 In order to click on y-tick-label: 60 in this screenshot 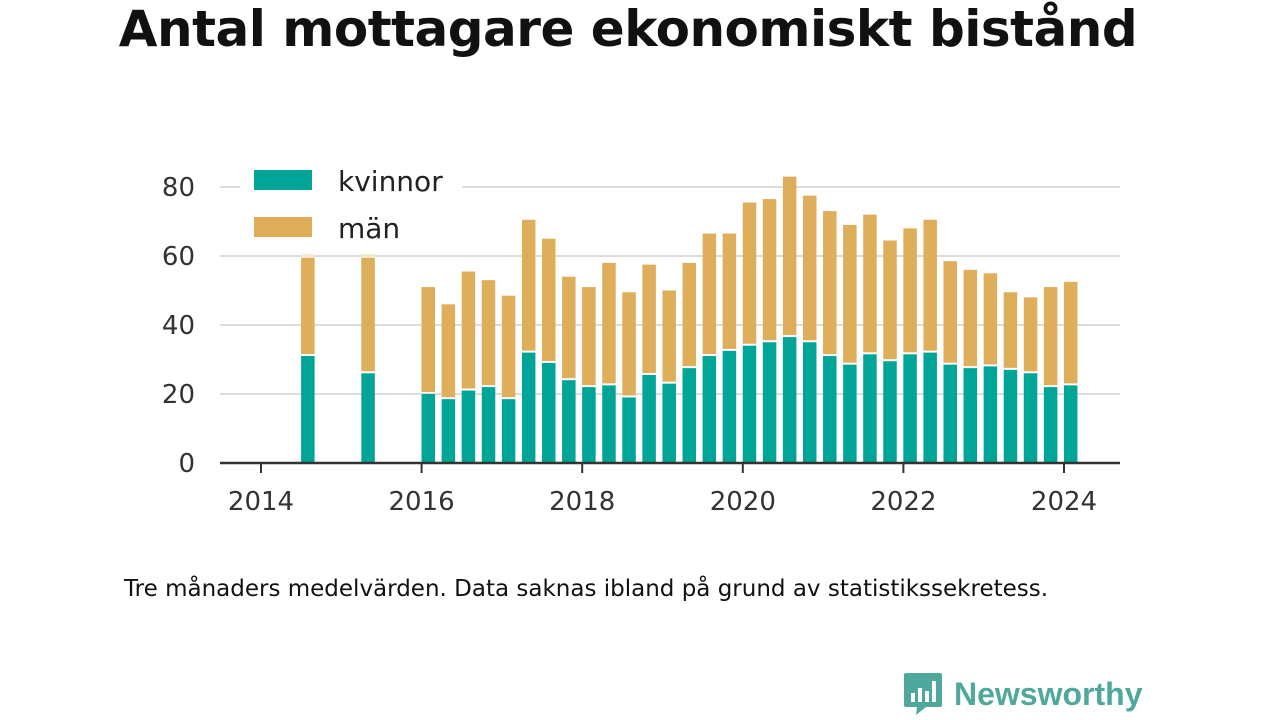, I will do `click(178, 257)`.